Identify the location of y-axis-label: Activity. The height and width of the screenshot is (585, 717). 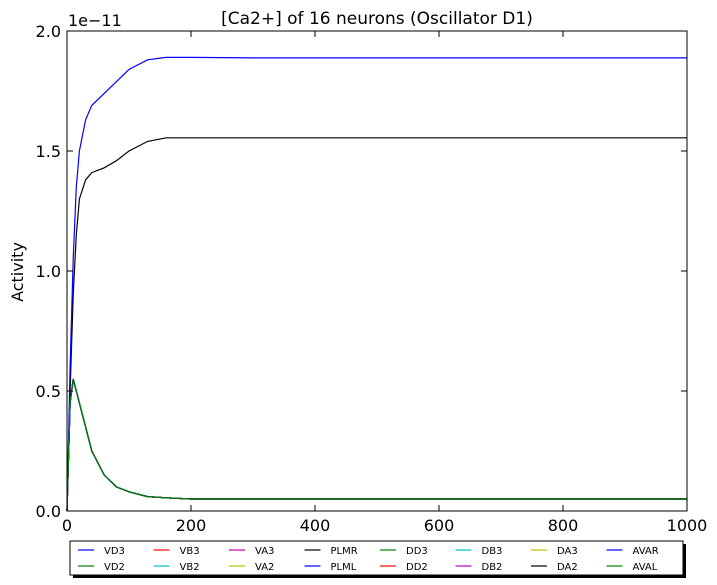
(17, 272).